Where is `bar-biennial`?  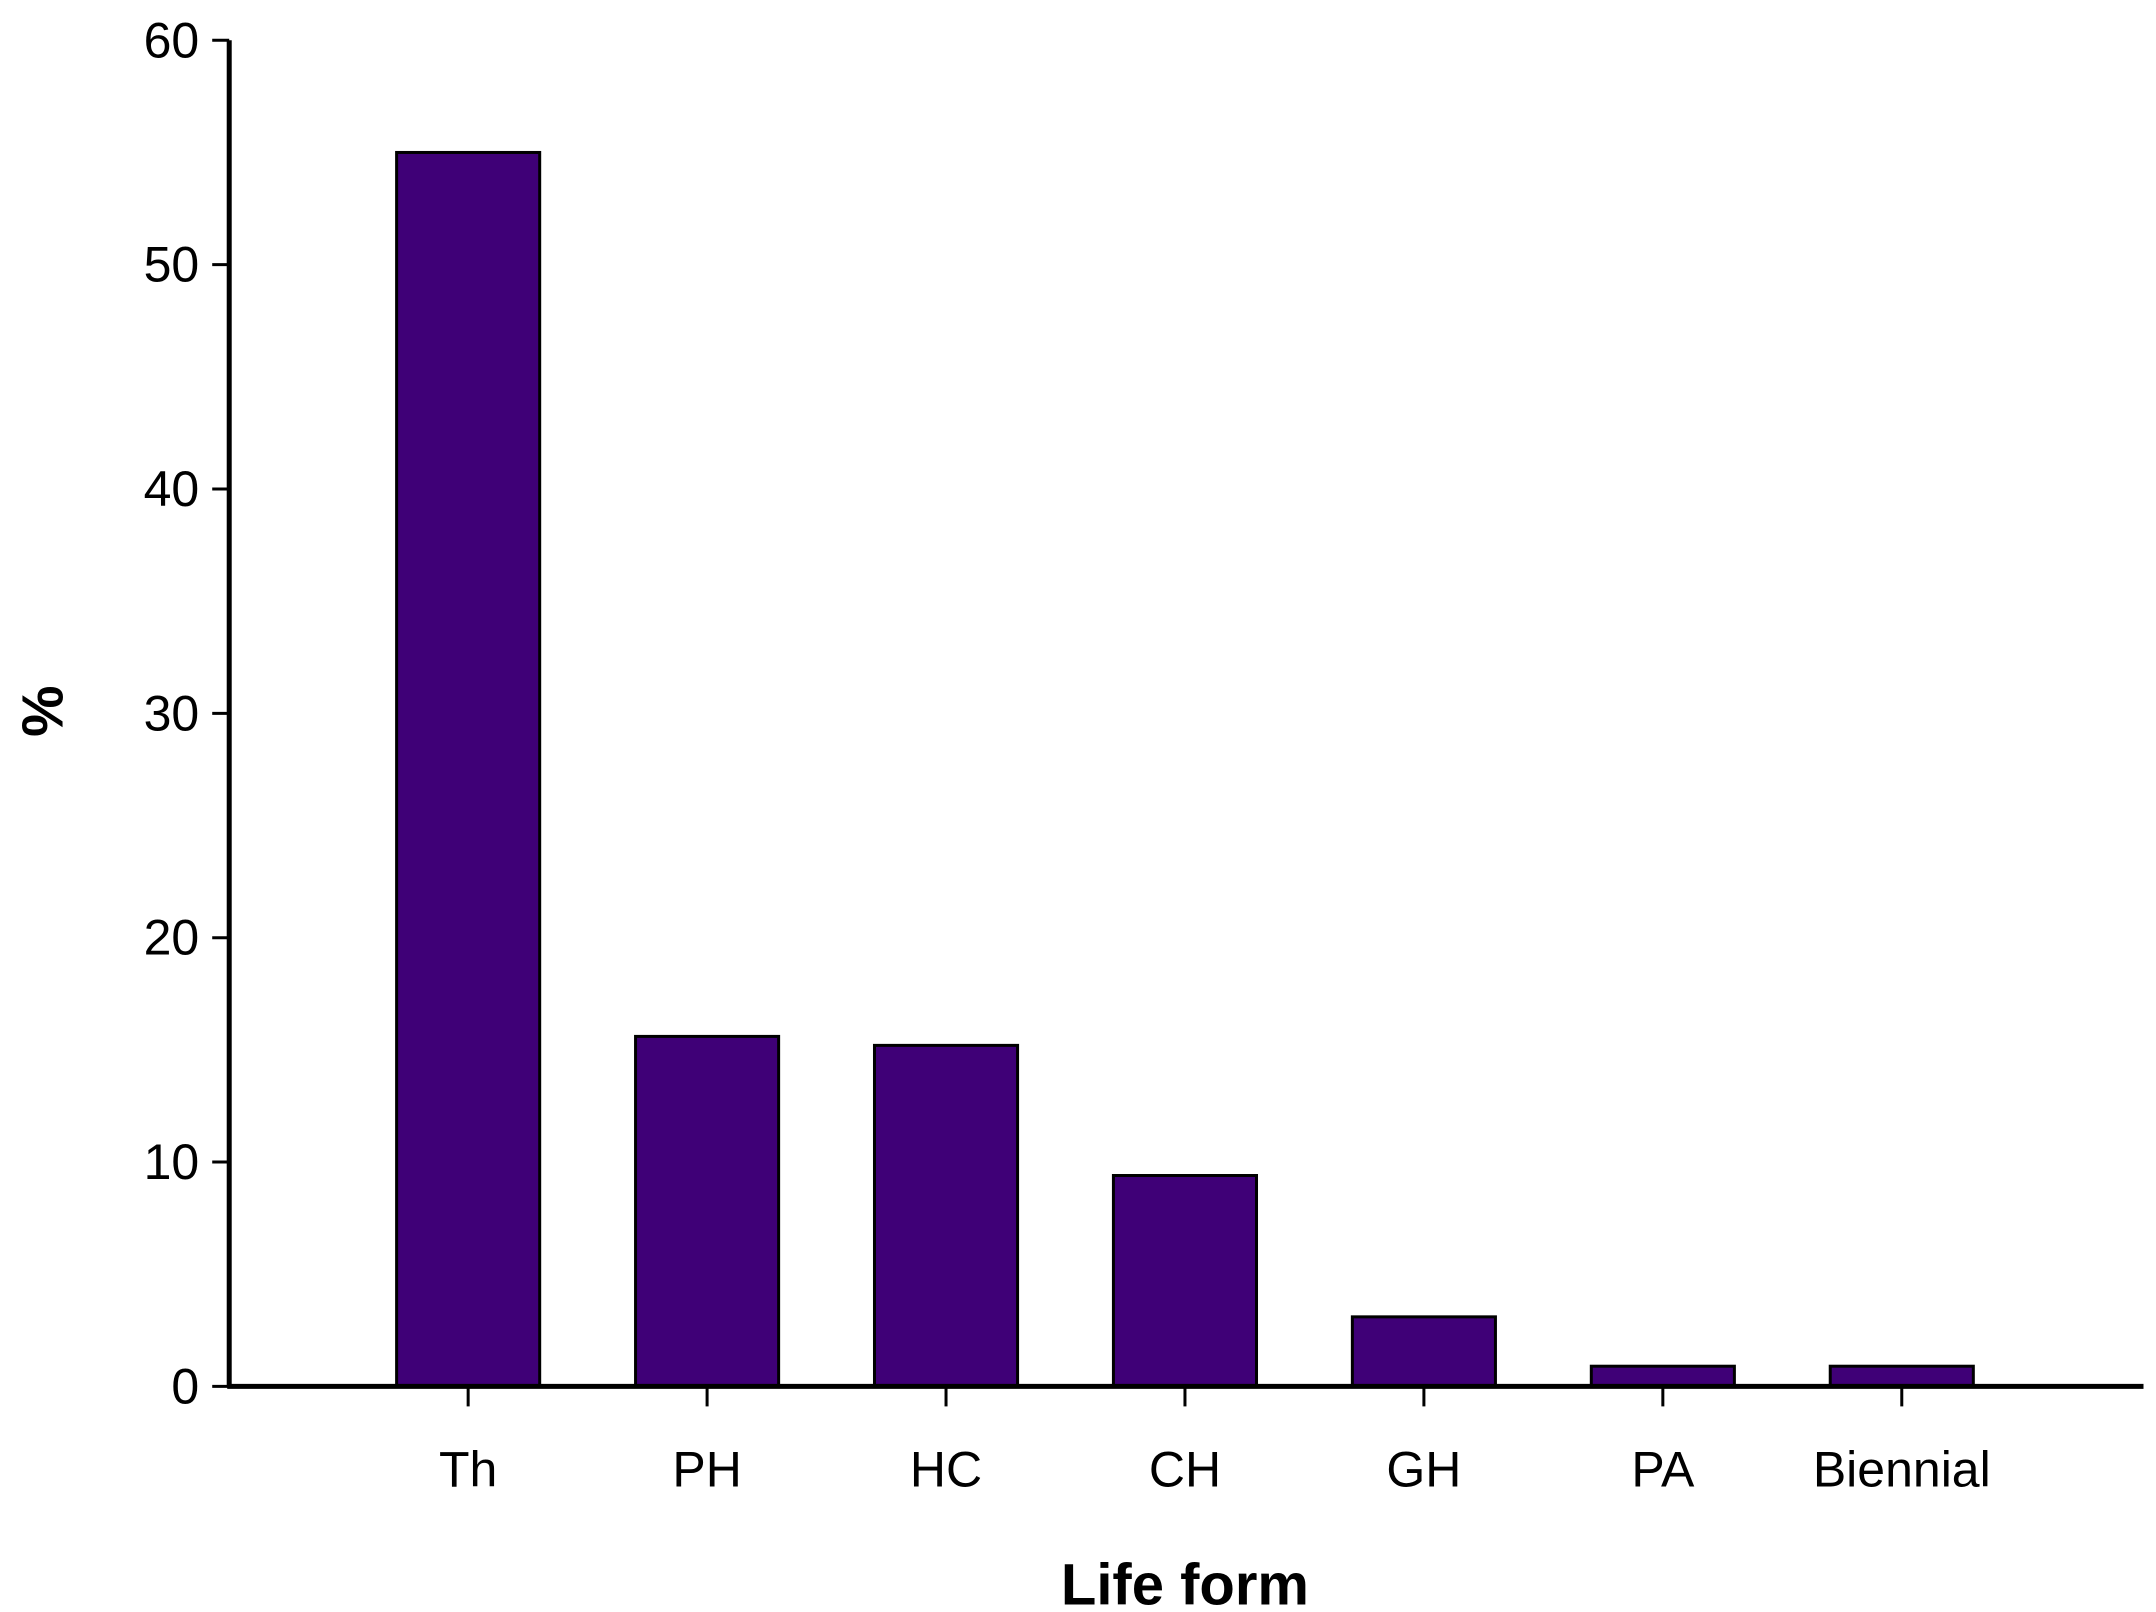
bar-biennial is located at coordinates (1901, 1376).